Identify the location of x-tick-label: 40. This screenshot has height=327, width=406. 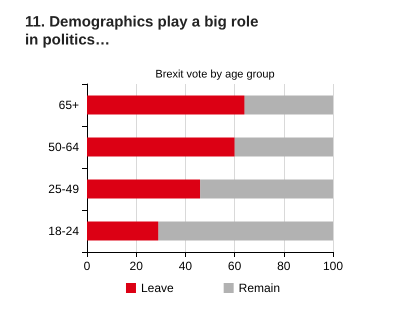
(185, 266).